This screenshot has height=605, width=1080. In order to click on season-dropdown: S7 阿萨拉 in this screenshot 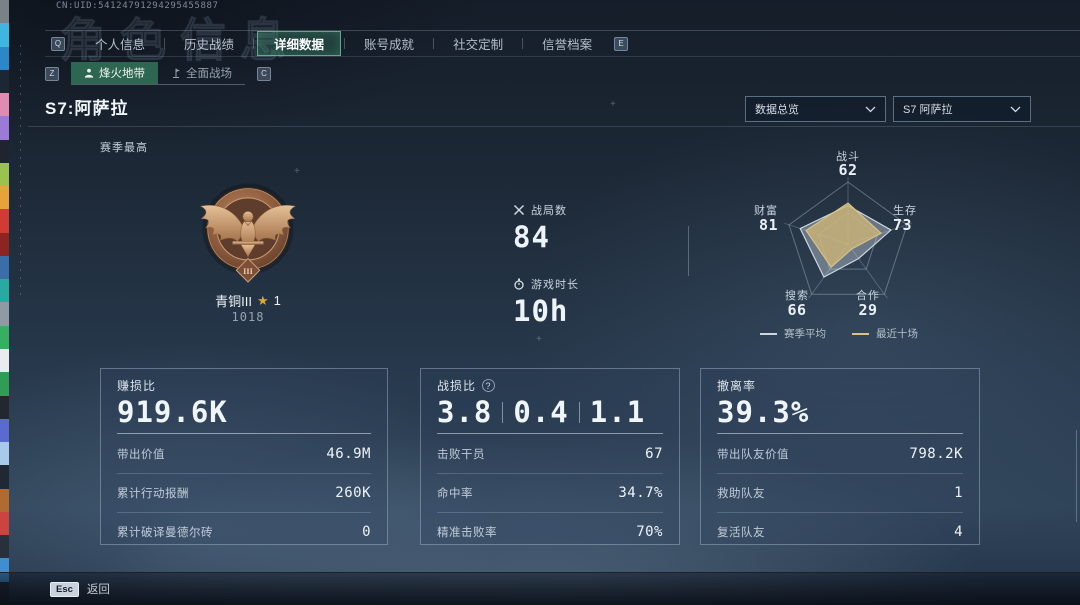, I will do `click(962, 109)`.